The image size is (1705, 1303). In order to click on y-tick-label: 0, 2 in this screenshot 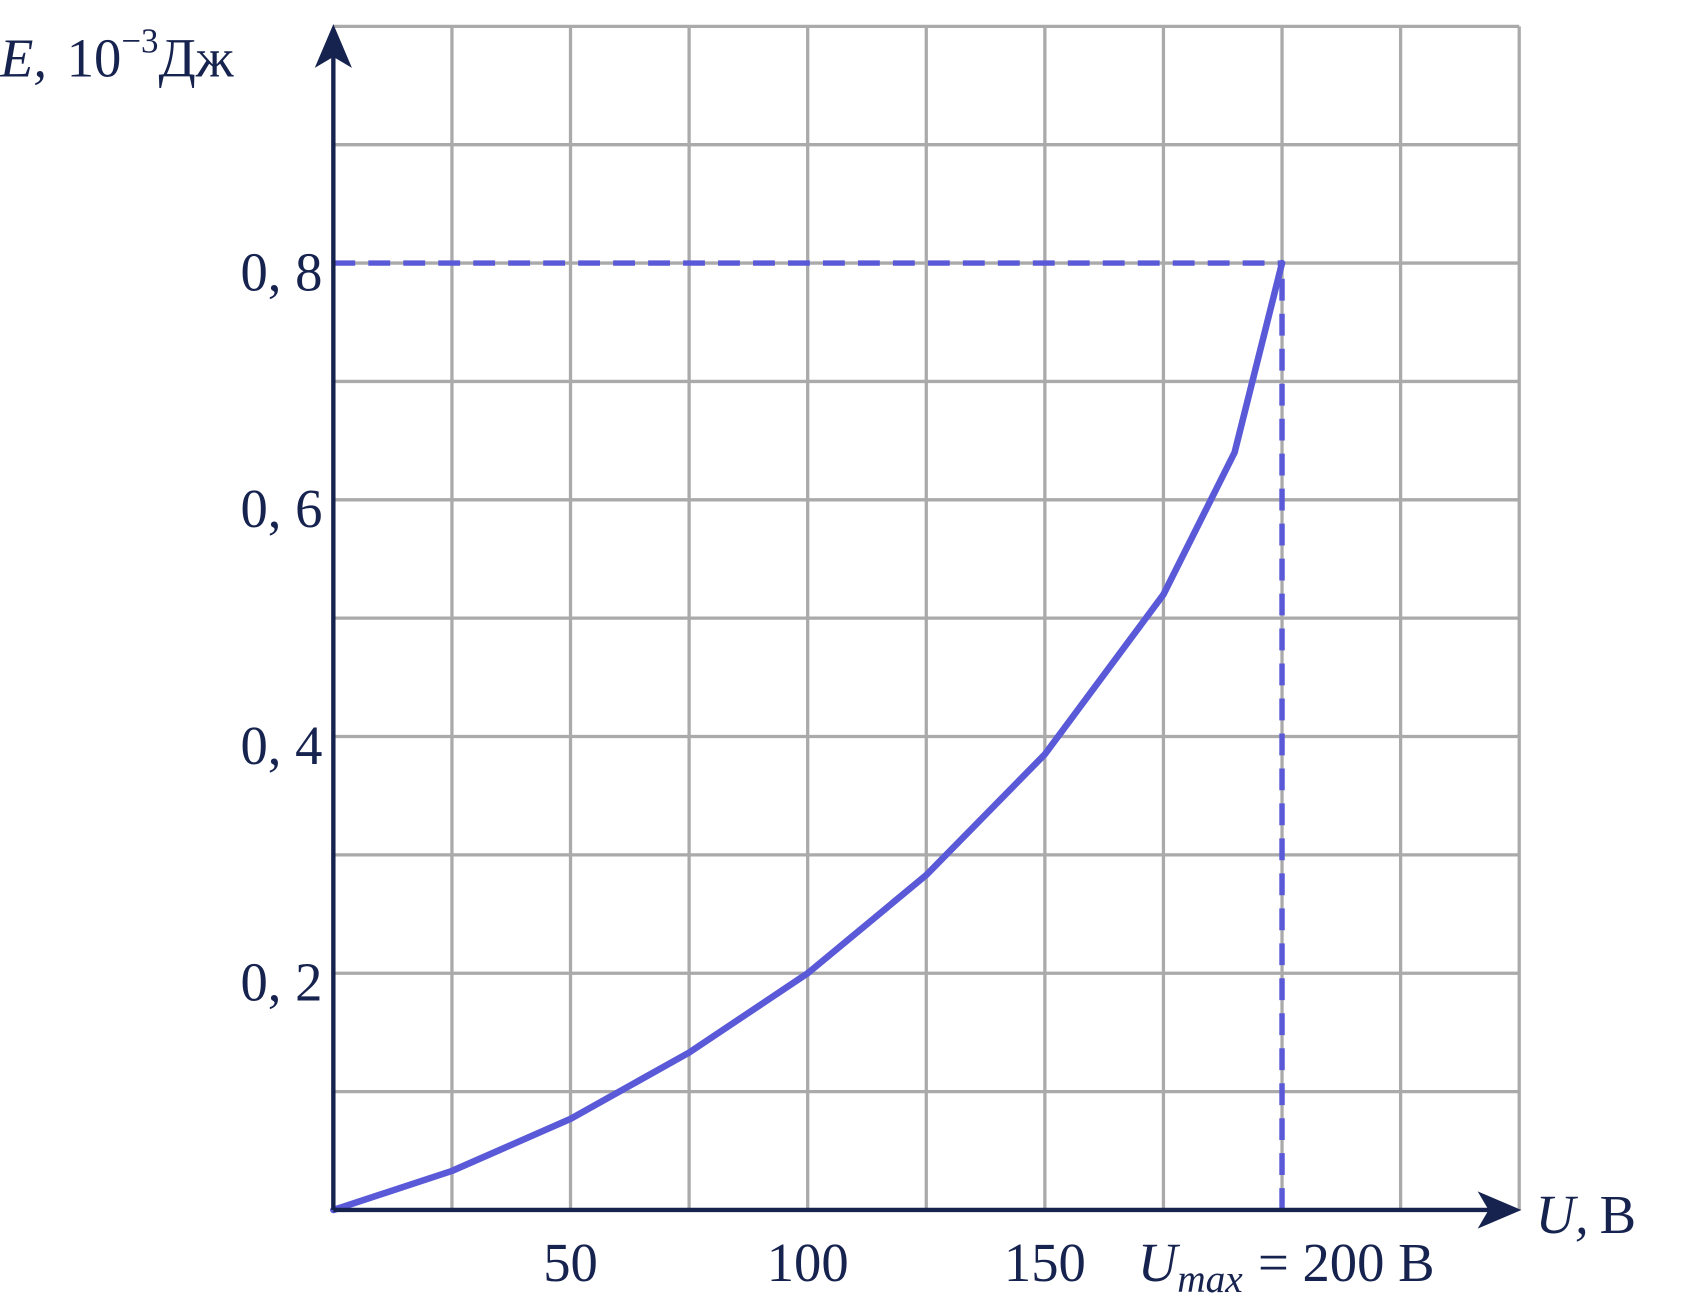, I will do `click(281, 982)`.